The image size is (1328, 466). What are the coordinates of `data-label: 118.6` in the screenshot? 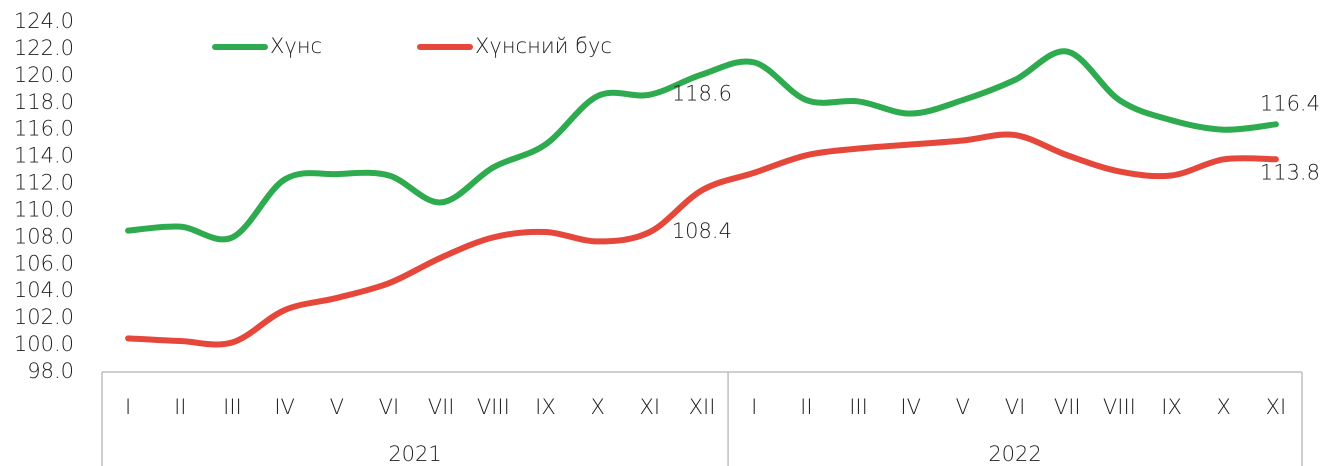 It's located at (702, 94).